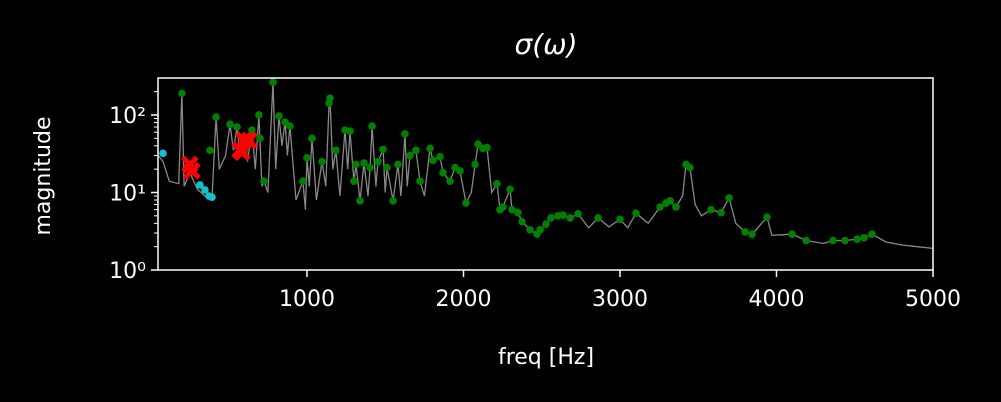  I want to click on y-tick-label: 10¹, so click(127, 193).